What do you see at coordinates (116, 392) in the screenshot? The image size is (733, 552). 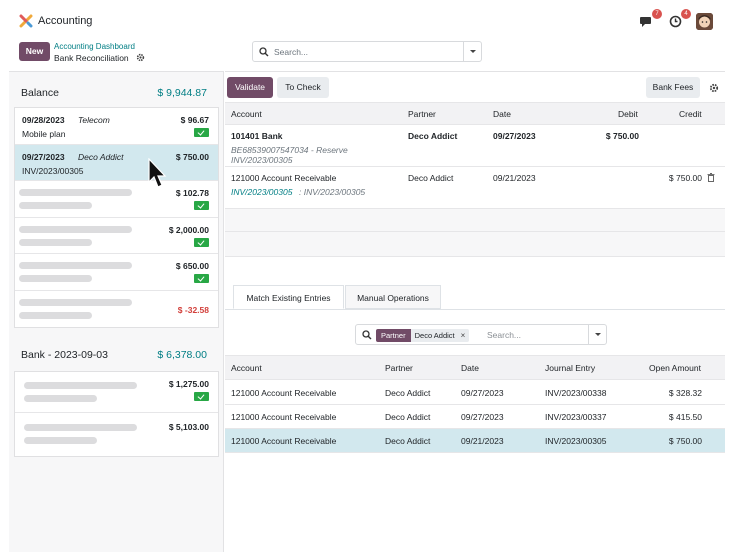 I see `statement-line: $ 1,275.00` at bounding box center [116, 392].